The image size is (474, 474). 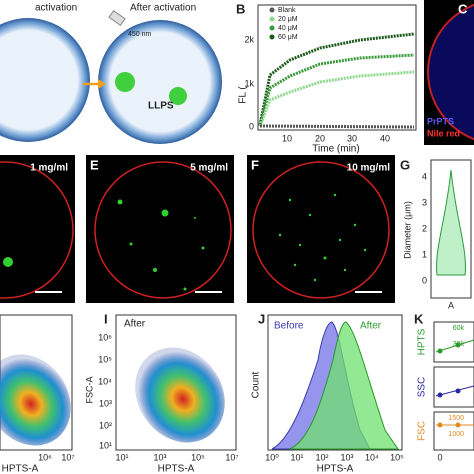 I want to click on concentration: 10 mg/ml, so click(x=369, y=168).